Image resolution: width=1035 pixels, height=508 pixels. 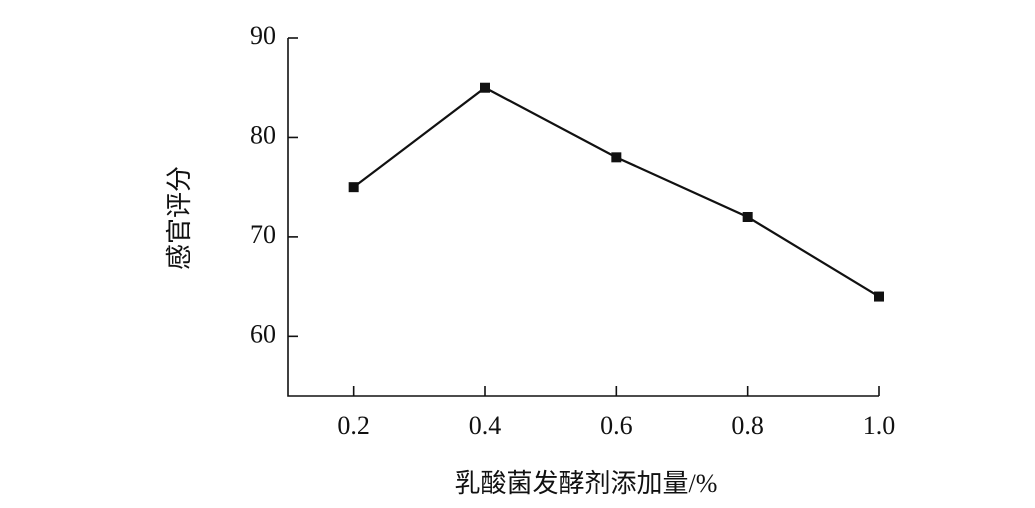 I want to click on x-tick-label: 0.4, so click(x=485, y=425).